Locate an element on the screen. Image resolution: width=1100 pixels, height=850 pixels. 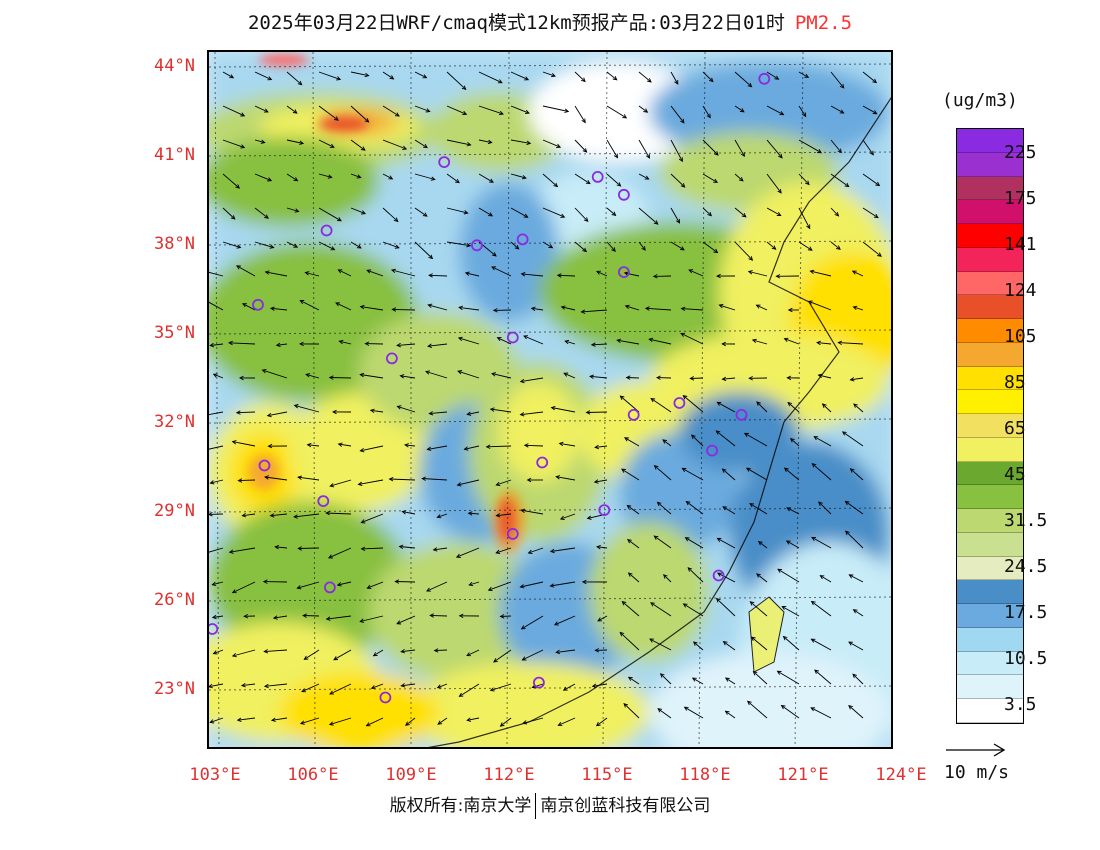
lon-label-112: 112°E is located at coordinates (509, 775).